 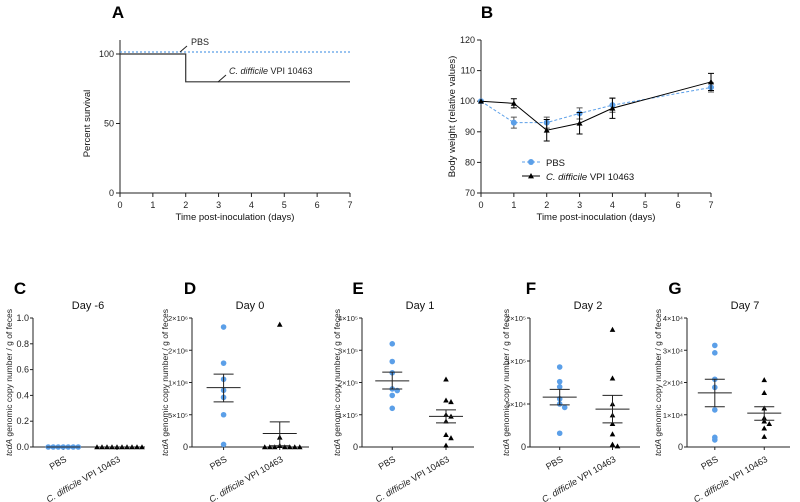 I want to click on y-axis-label: Percent survival, so click(x=87, y=124).